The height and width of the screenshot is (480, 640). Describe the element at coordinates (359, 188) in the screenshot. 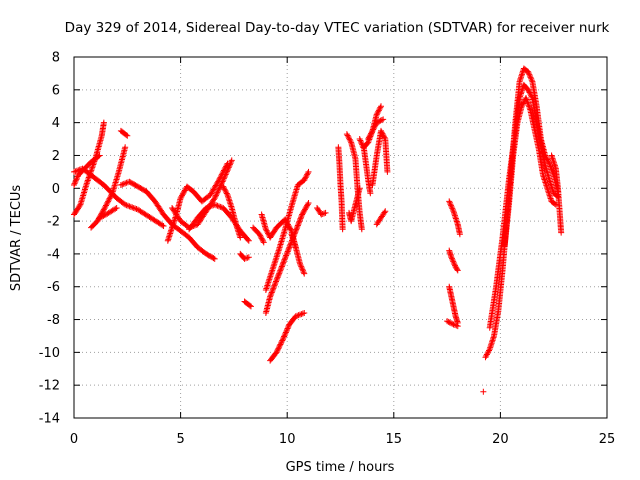

I see `marker-arc-u` at that location.